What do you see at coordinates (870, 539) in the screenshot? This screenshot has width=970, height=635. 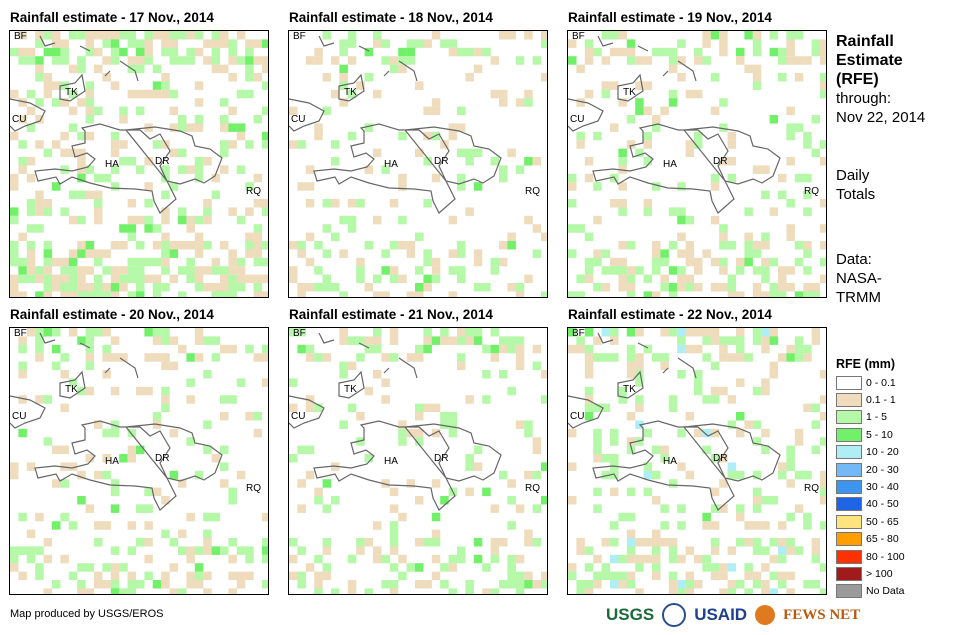 I see `legend-item: 65 - 80` at bounding box center [870, 539].